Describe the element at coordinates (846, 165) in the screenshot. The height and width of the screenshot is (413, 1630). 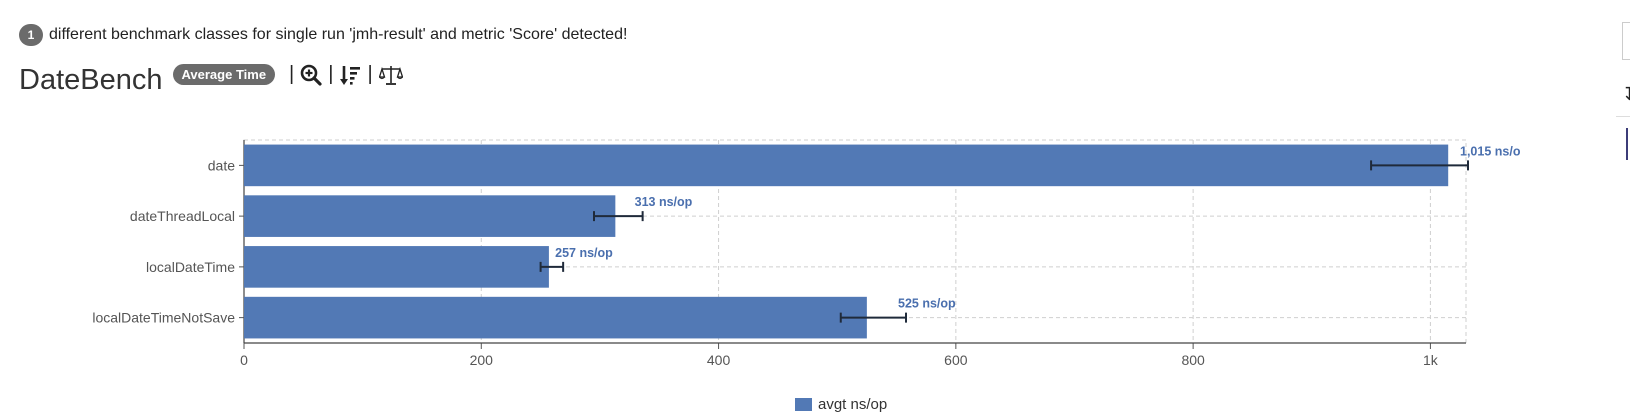
I see `bar-date` at that location.